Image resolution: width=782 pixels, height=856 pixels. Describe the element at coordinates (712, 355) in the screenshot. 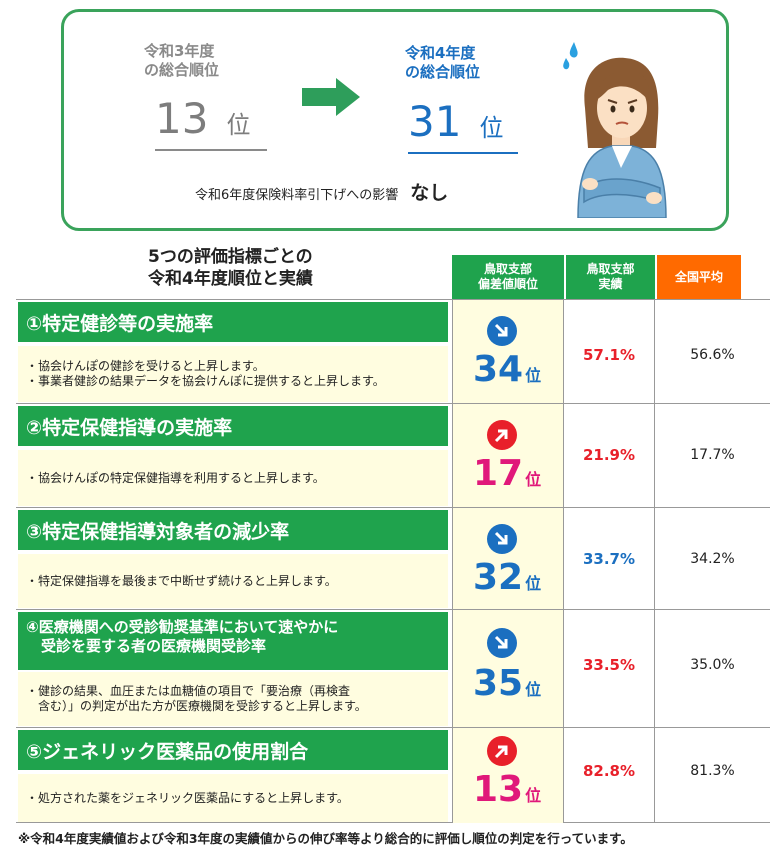

I see `average-value: 56.6%` at that location.